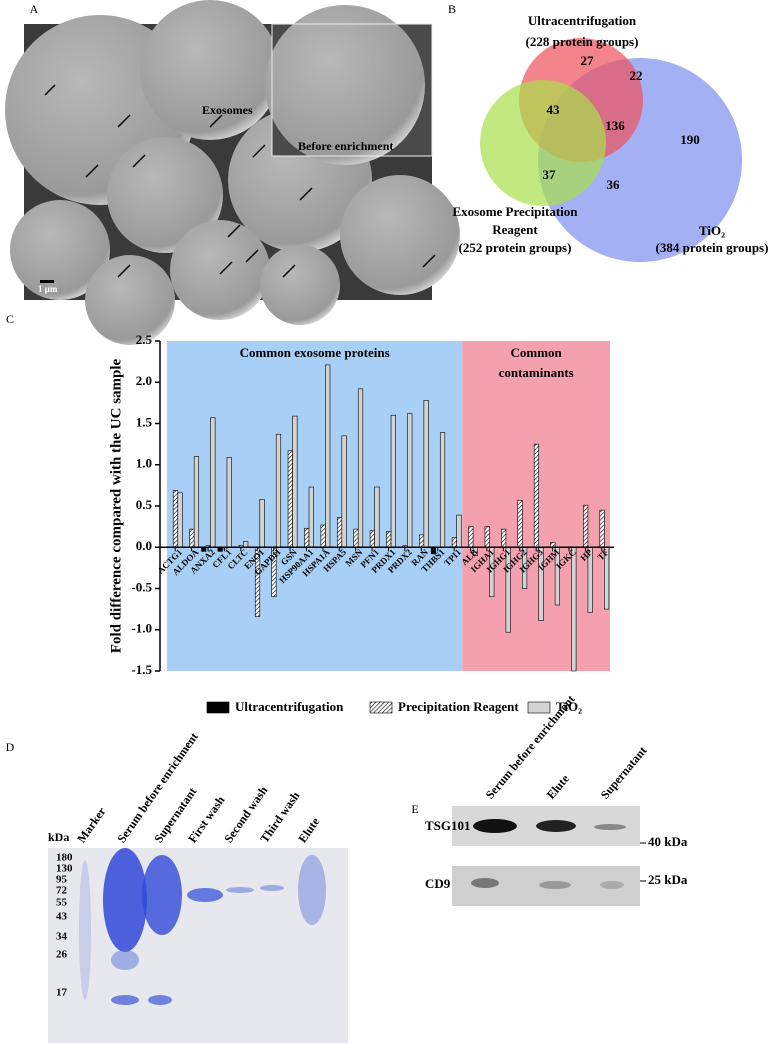  What do you see at coordinates (62, 937) in the screenshot?
I see `marker-label: 34` at bounding box center [62, 937].